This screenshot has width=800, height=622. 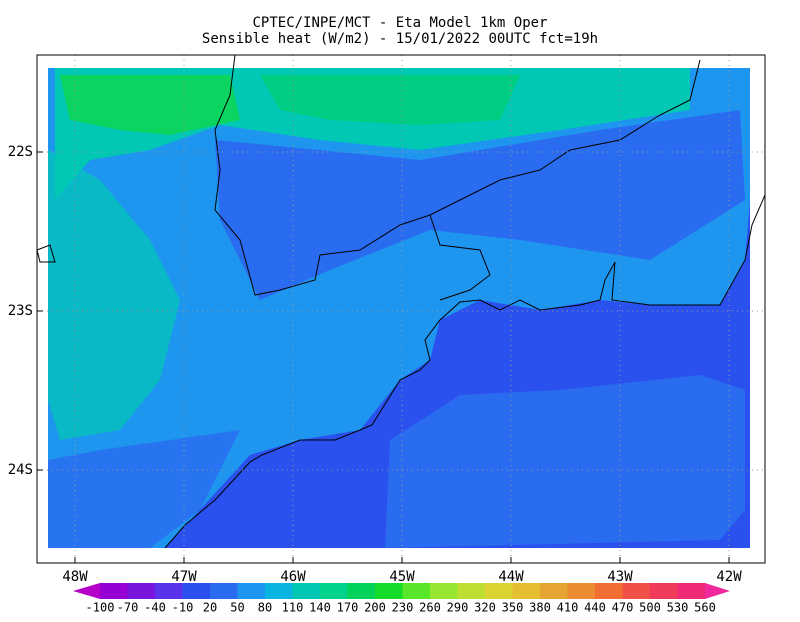 I want to click on field-southwest, so click(x=144, y=489).